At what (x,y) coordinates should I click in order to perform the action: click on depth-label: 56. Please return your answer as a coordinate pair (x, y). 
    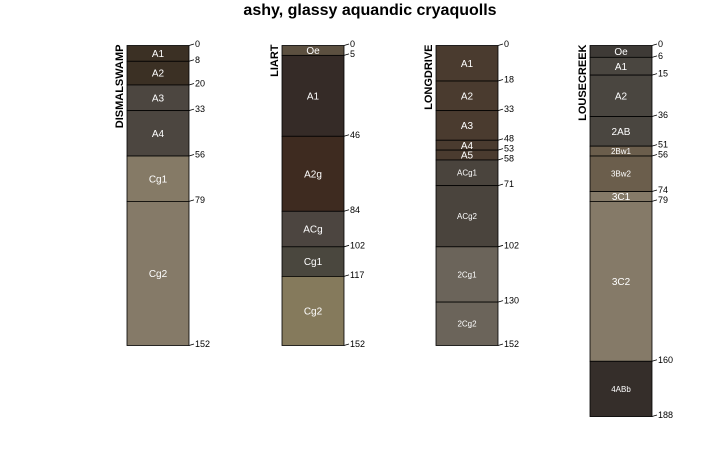
    Looking at the image, I should click on (663, 155).